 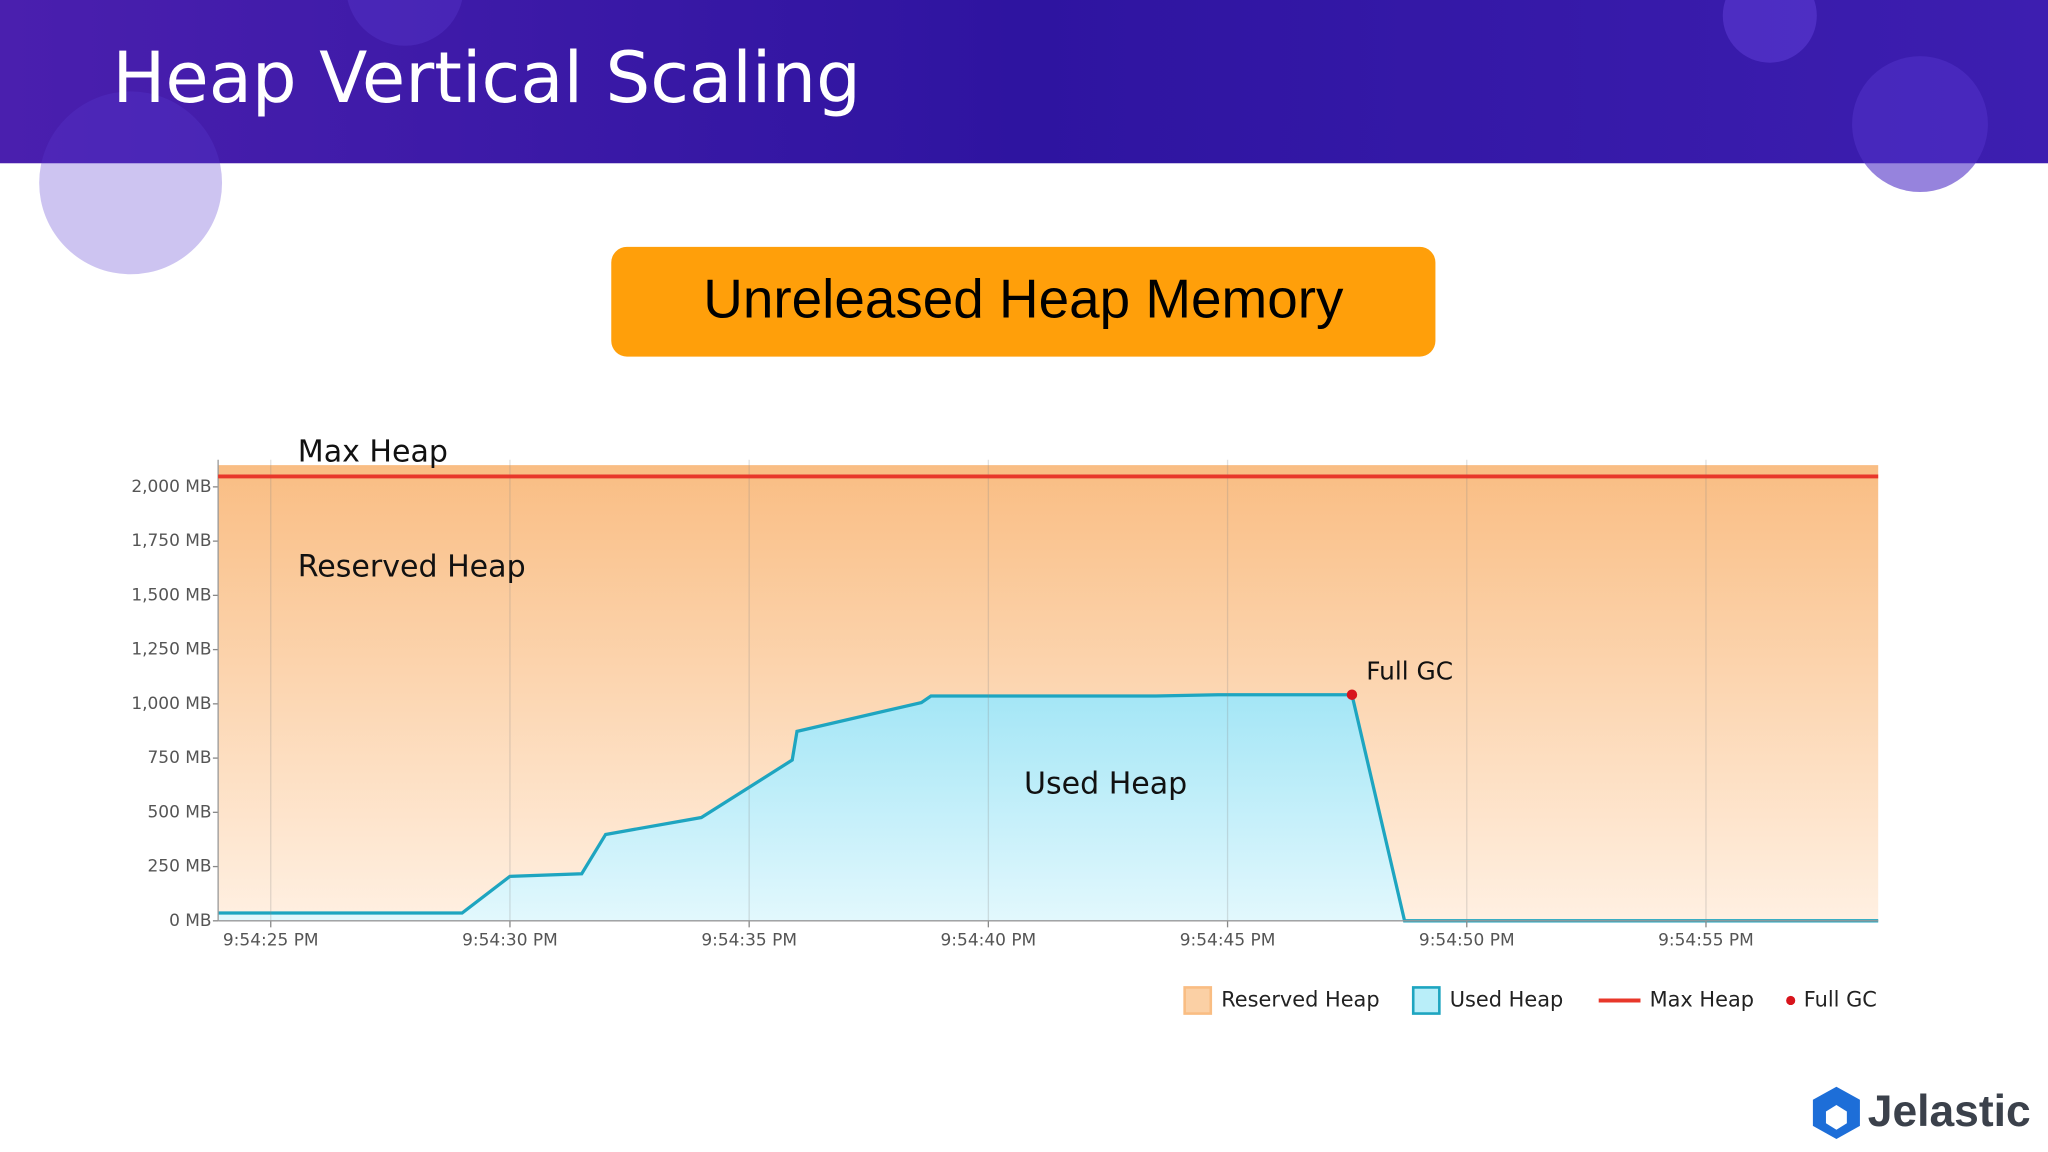 I want to click on legend-label: Used Heap, so click(x=1506, y=999).